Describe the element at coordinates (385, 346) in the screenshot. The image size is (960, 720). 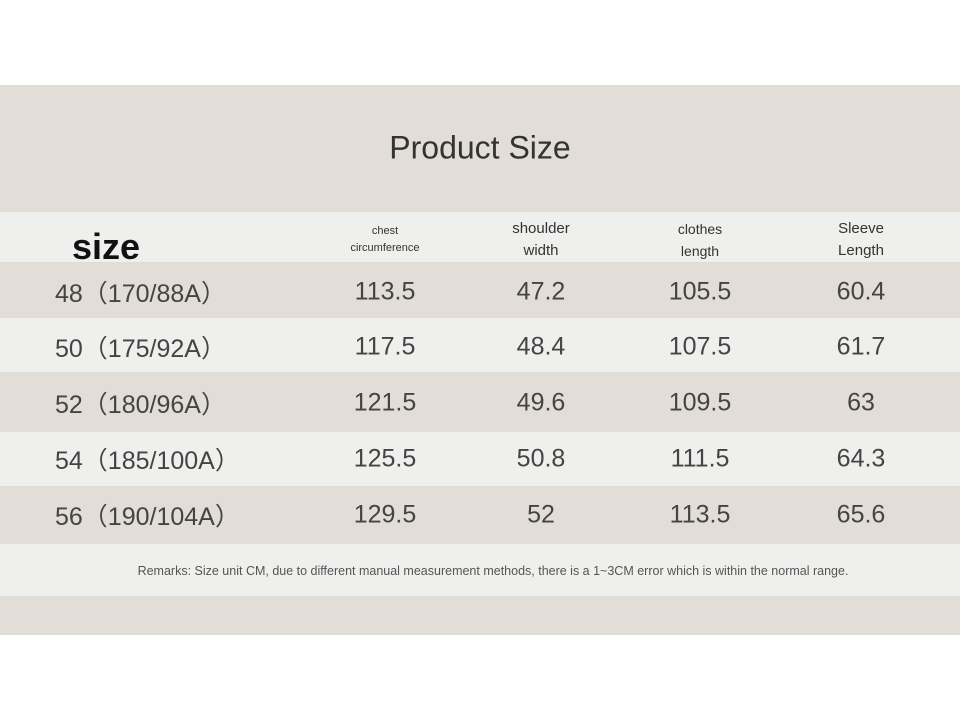
I see `value-cell: 117.5` at that location.